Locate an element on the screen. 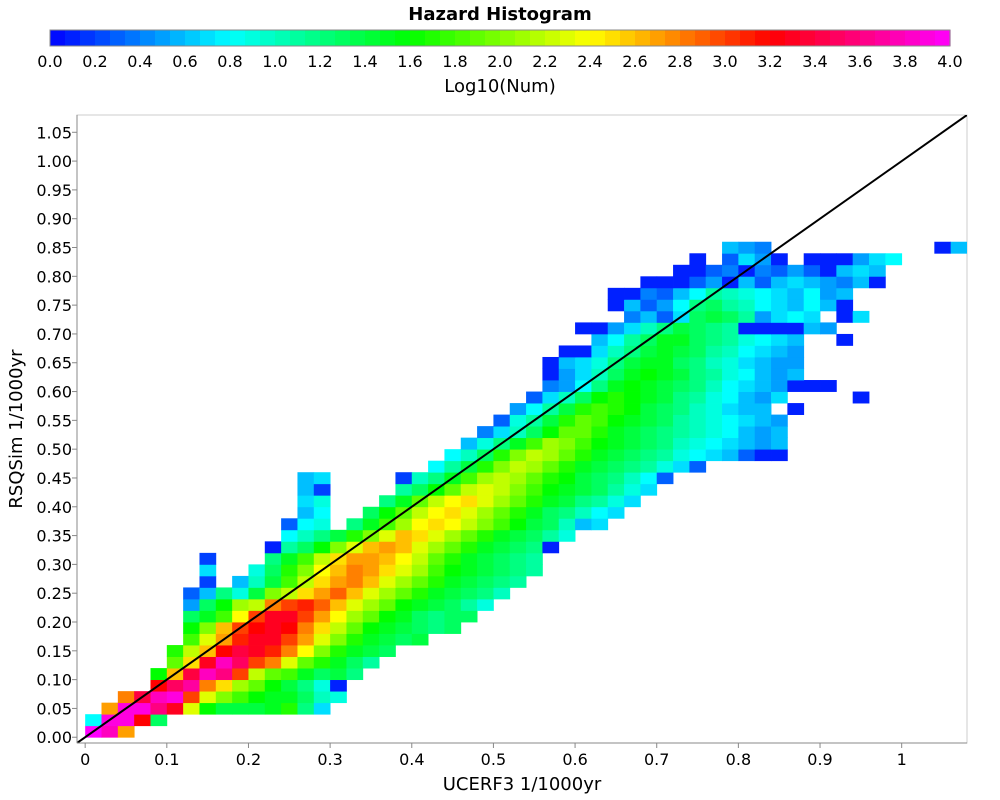  colorbar-tick-label: 2.0 is located at coordinates (499, 61).